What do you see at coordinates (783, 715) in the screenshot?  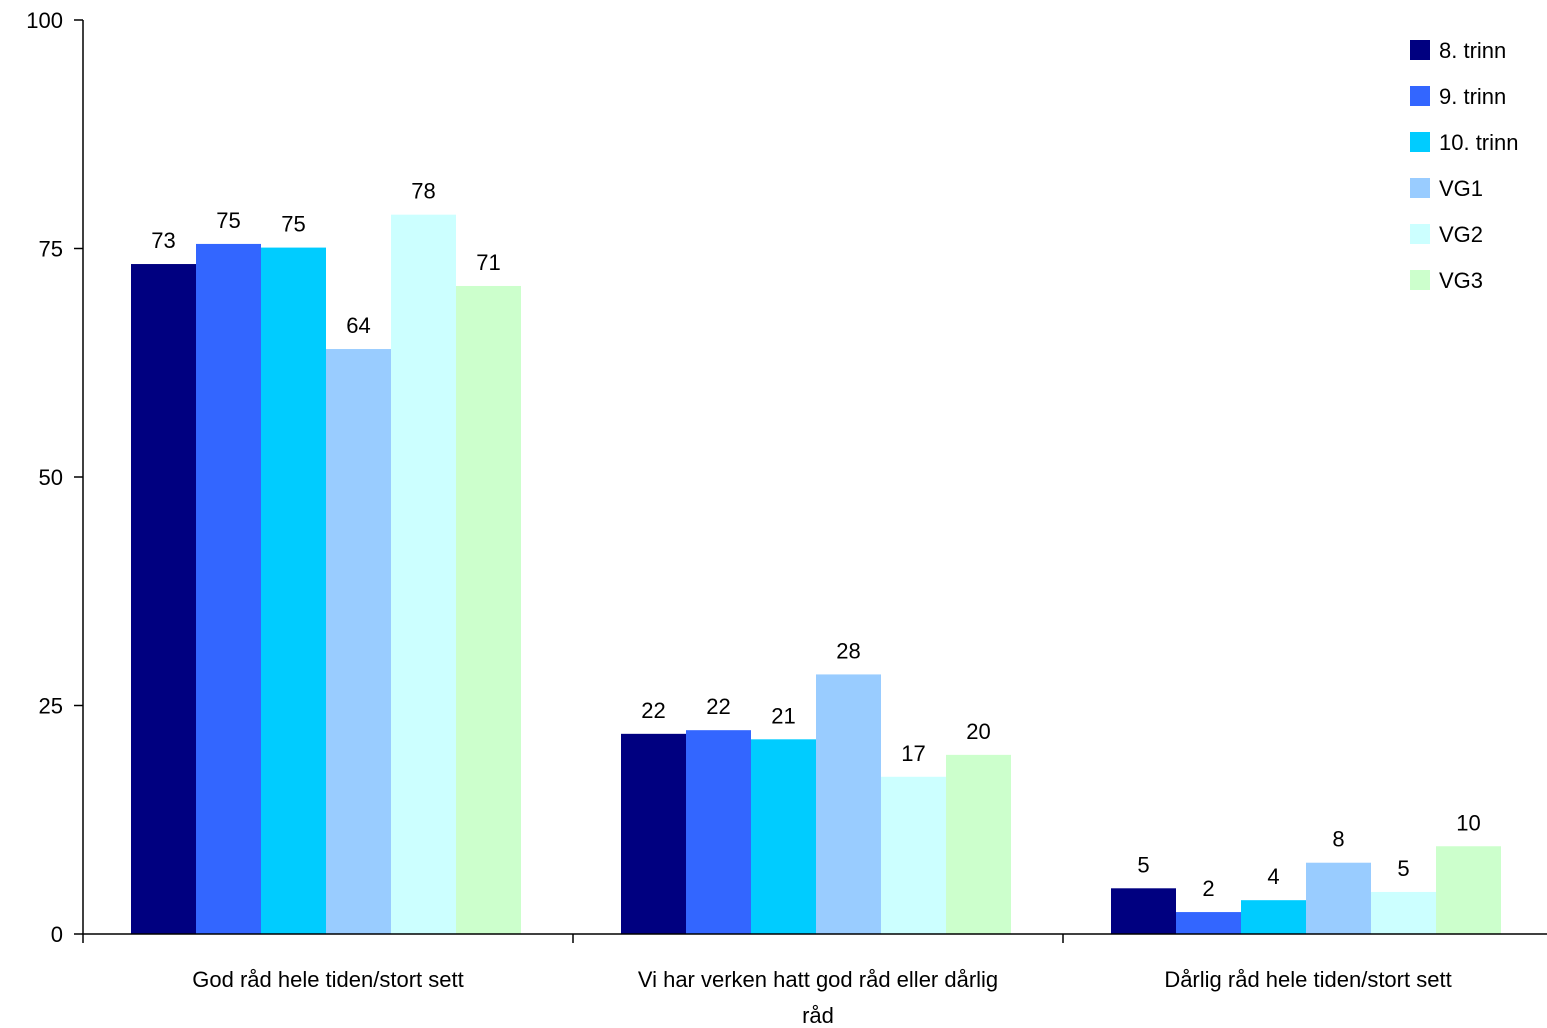 I see `data-label: 21` at bounding box center [783, 715].